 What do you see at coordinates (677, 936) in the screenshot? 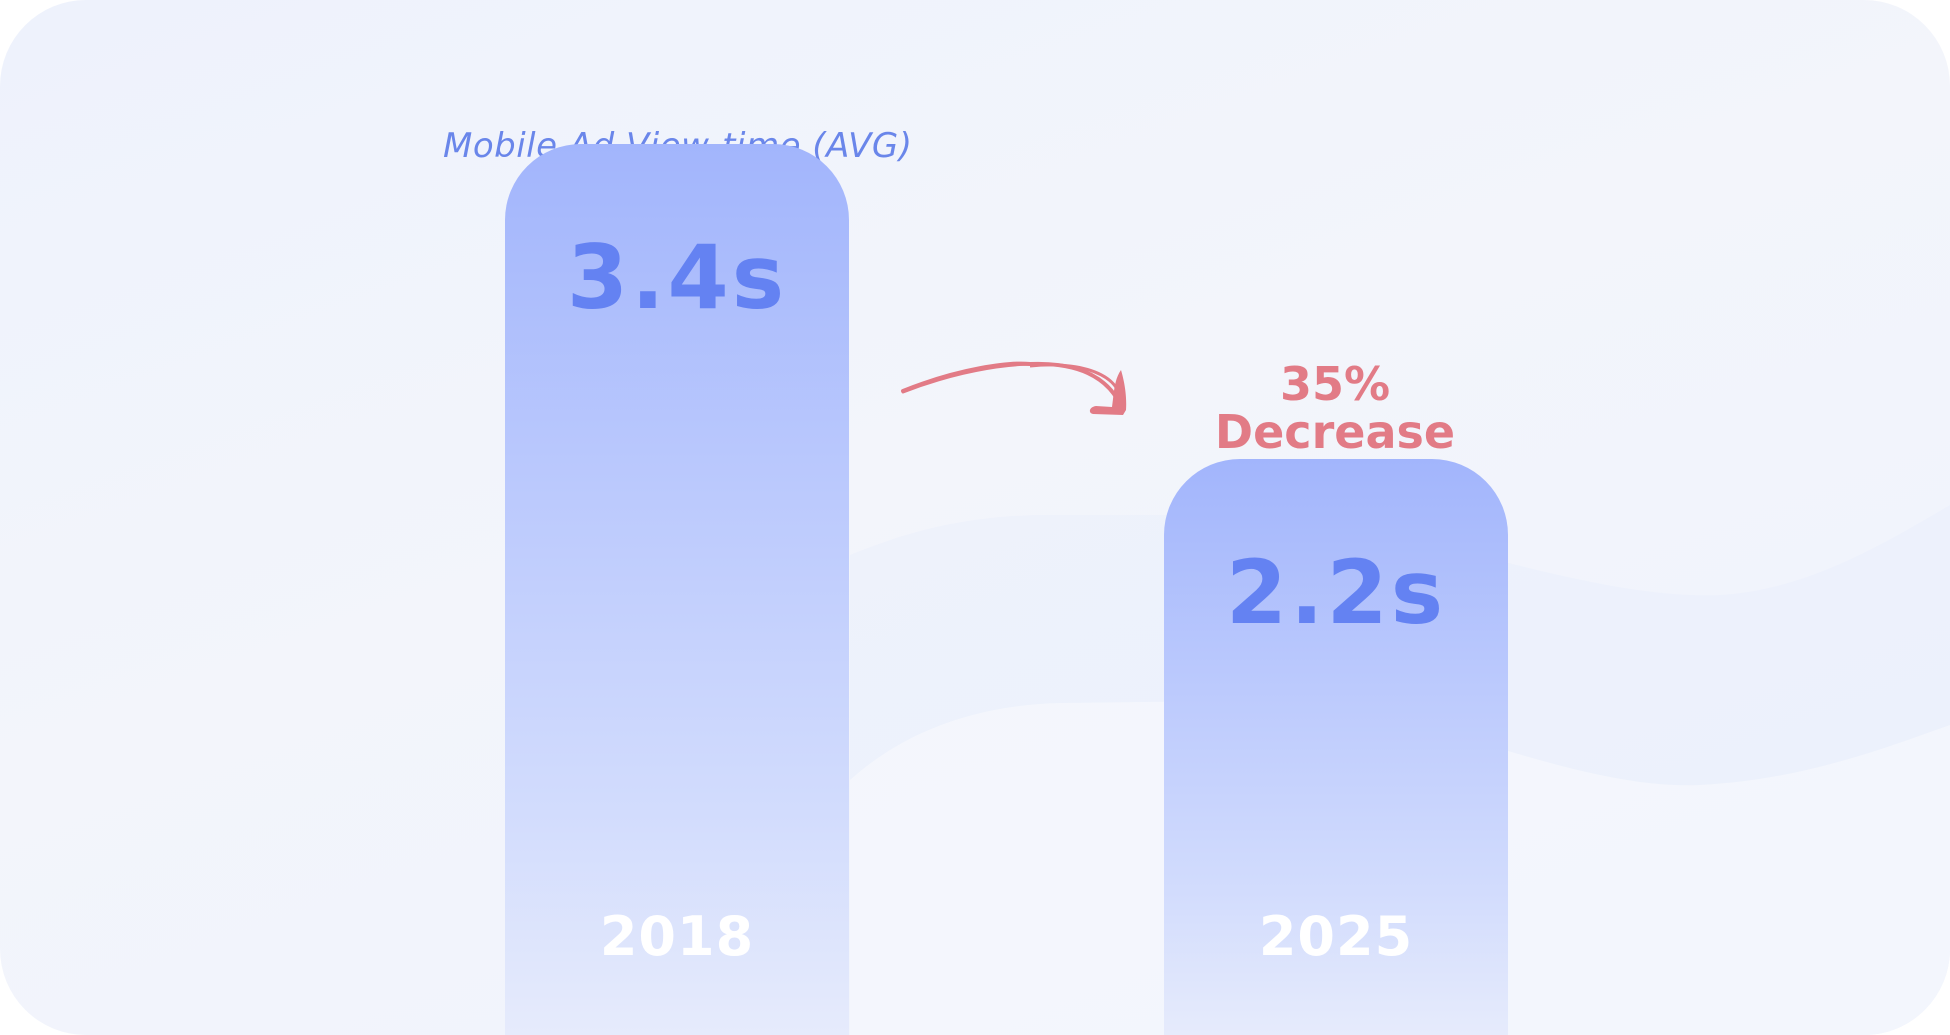
I see `bar-category-label: 2018` at bounding box center [677, 936].